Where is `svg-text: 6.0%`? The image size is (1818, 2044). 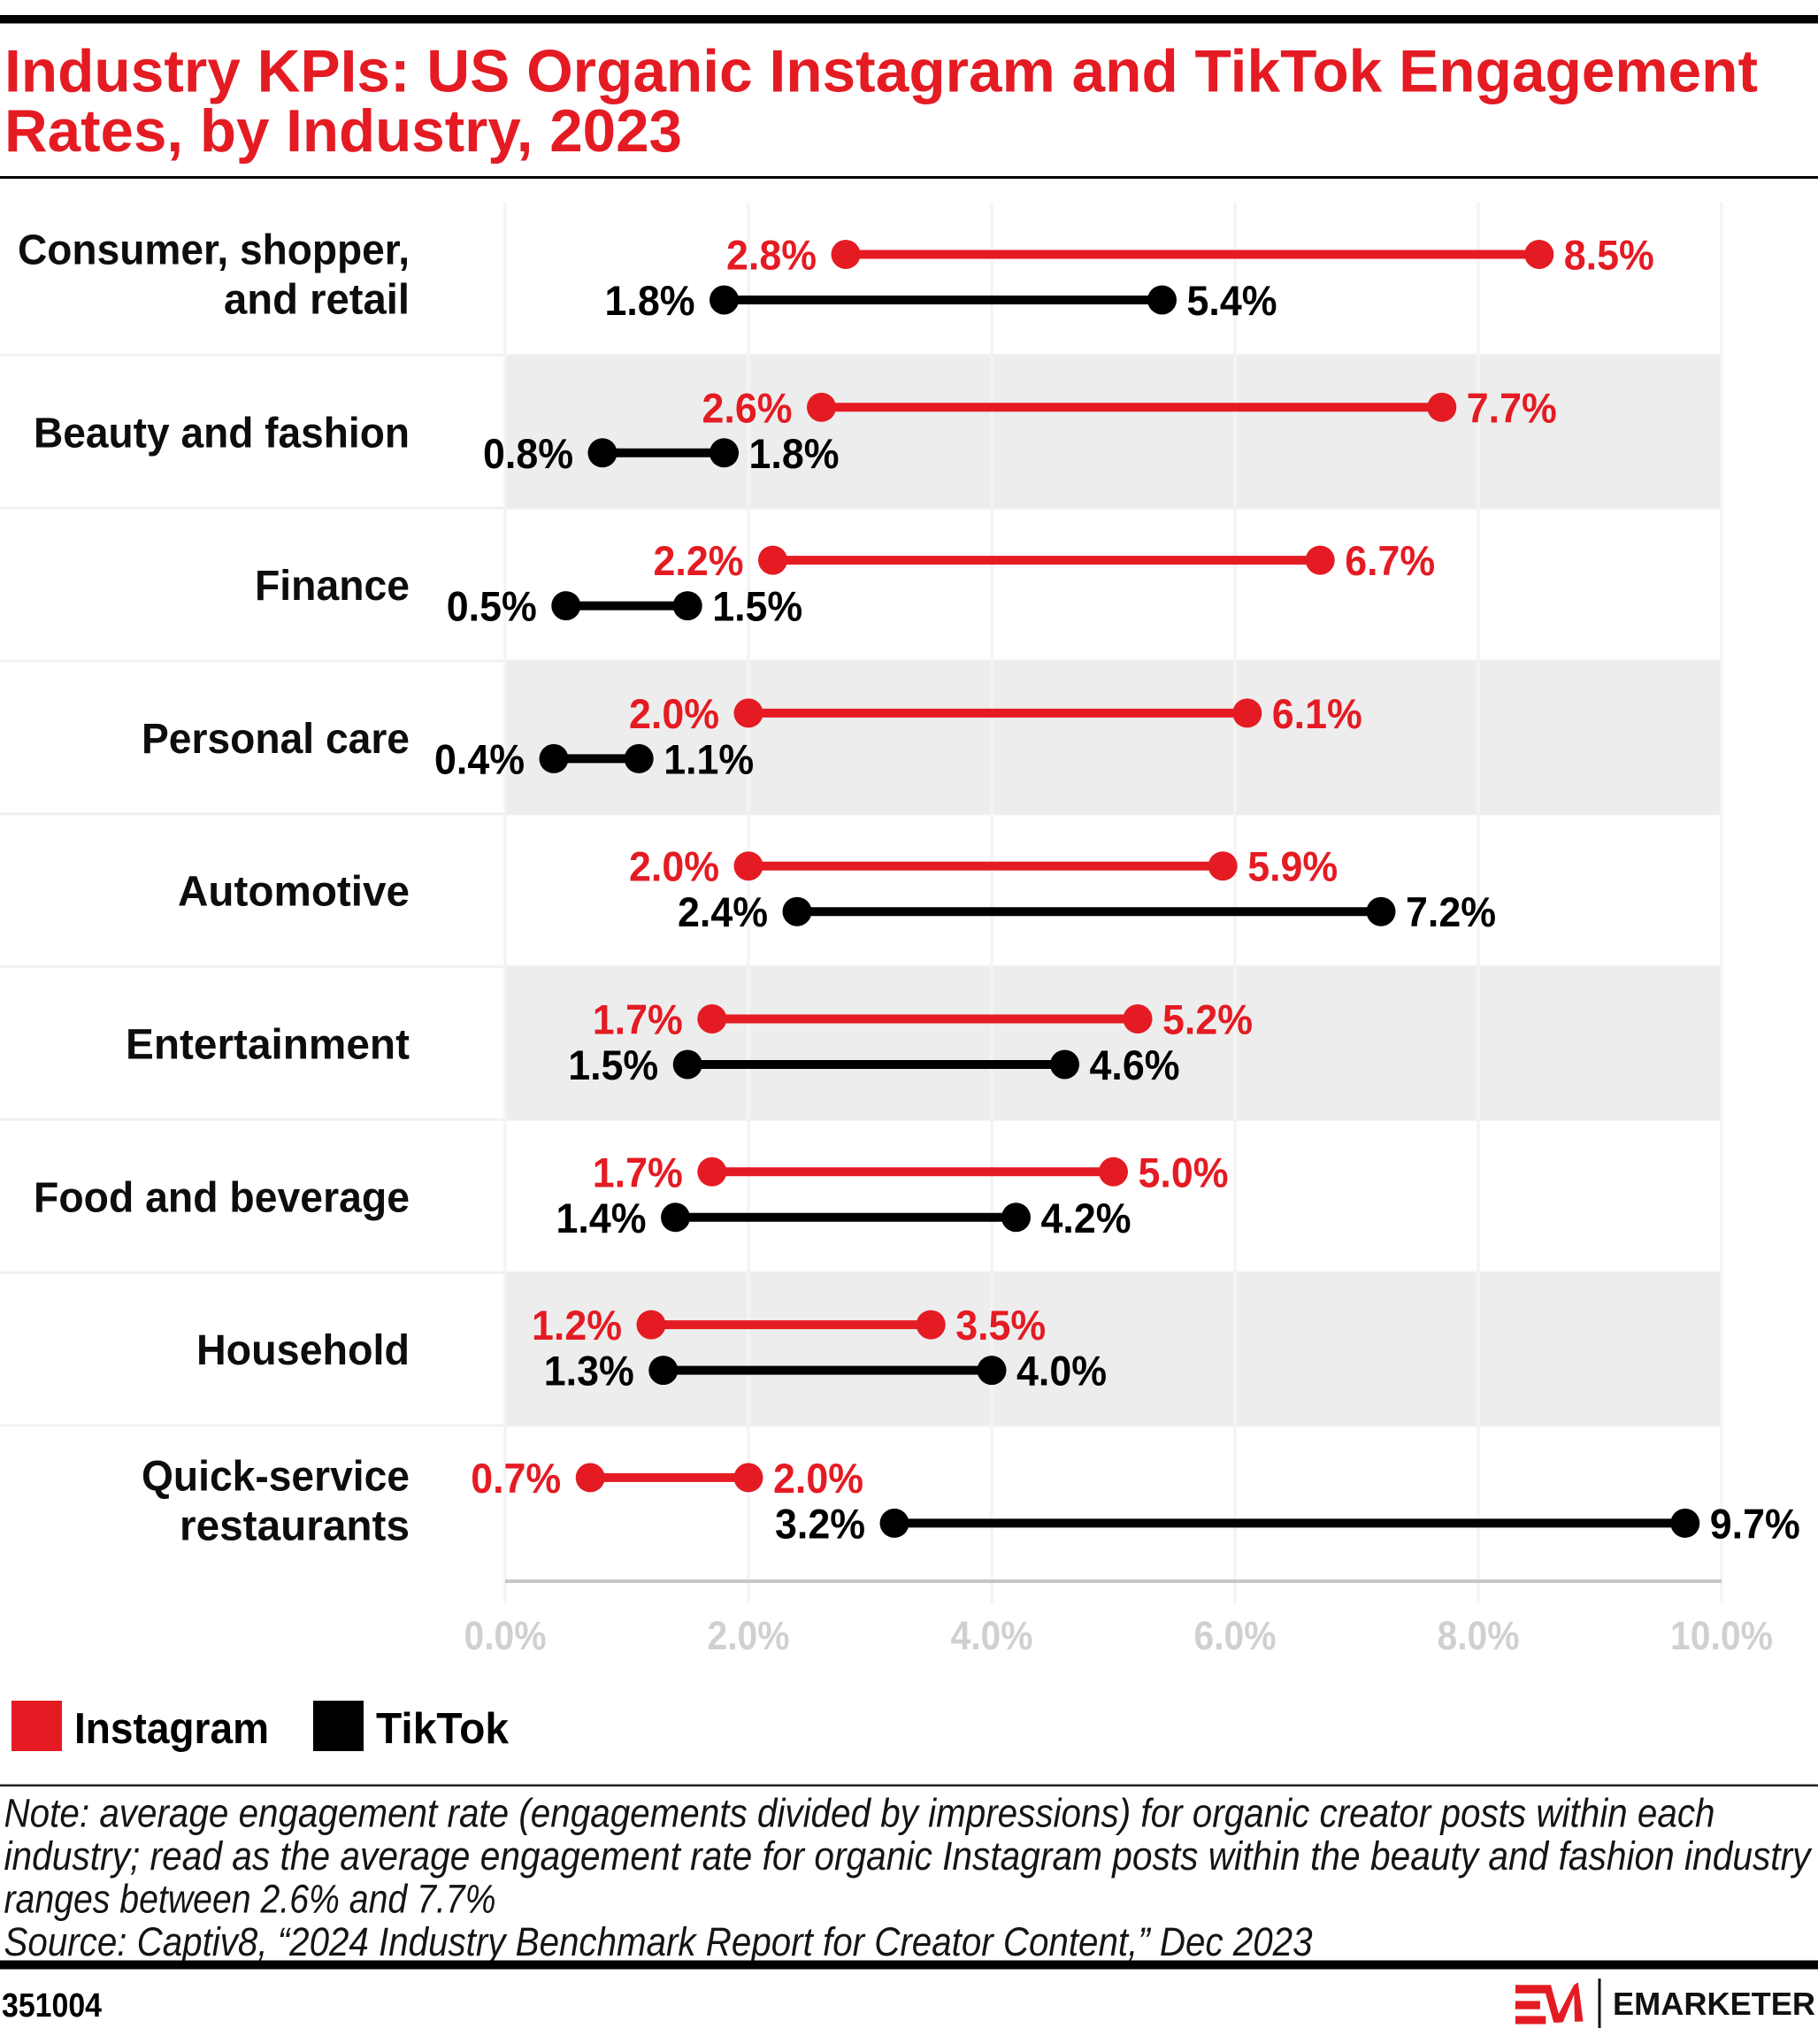 svg-text: 6.0% is located at coordinates (1235, 1636).